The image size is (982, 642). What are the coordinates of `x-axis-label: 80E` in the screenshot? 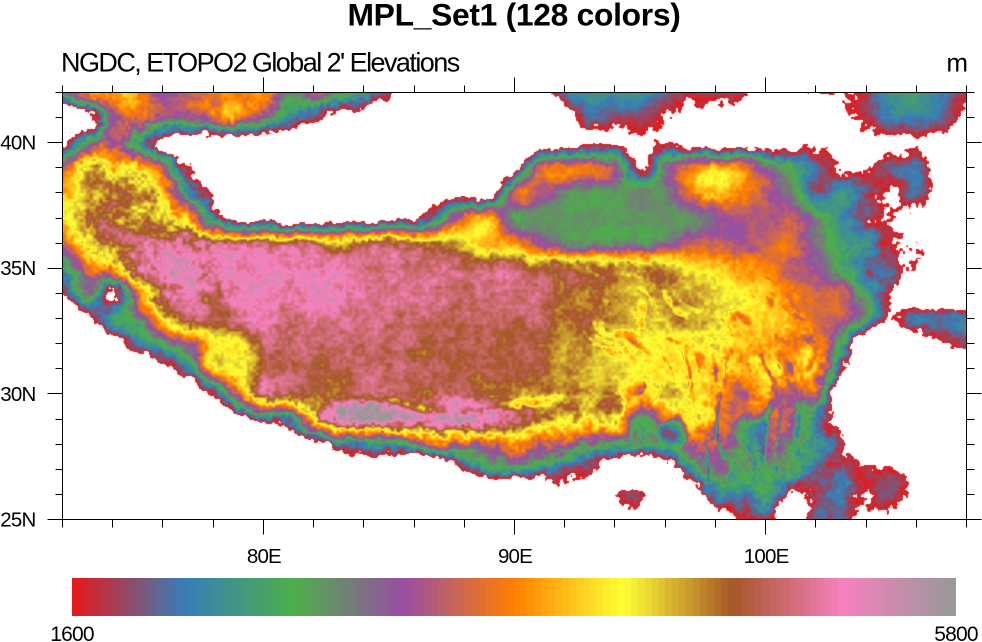 It's located at (264, 556).